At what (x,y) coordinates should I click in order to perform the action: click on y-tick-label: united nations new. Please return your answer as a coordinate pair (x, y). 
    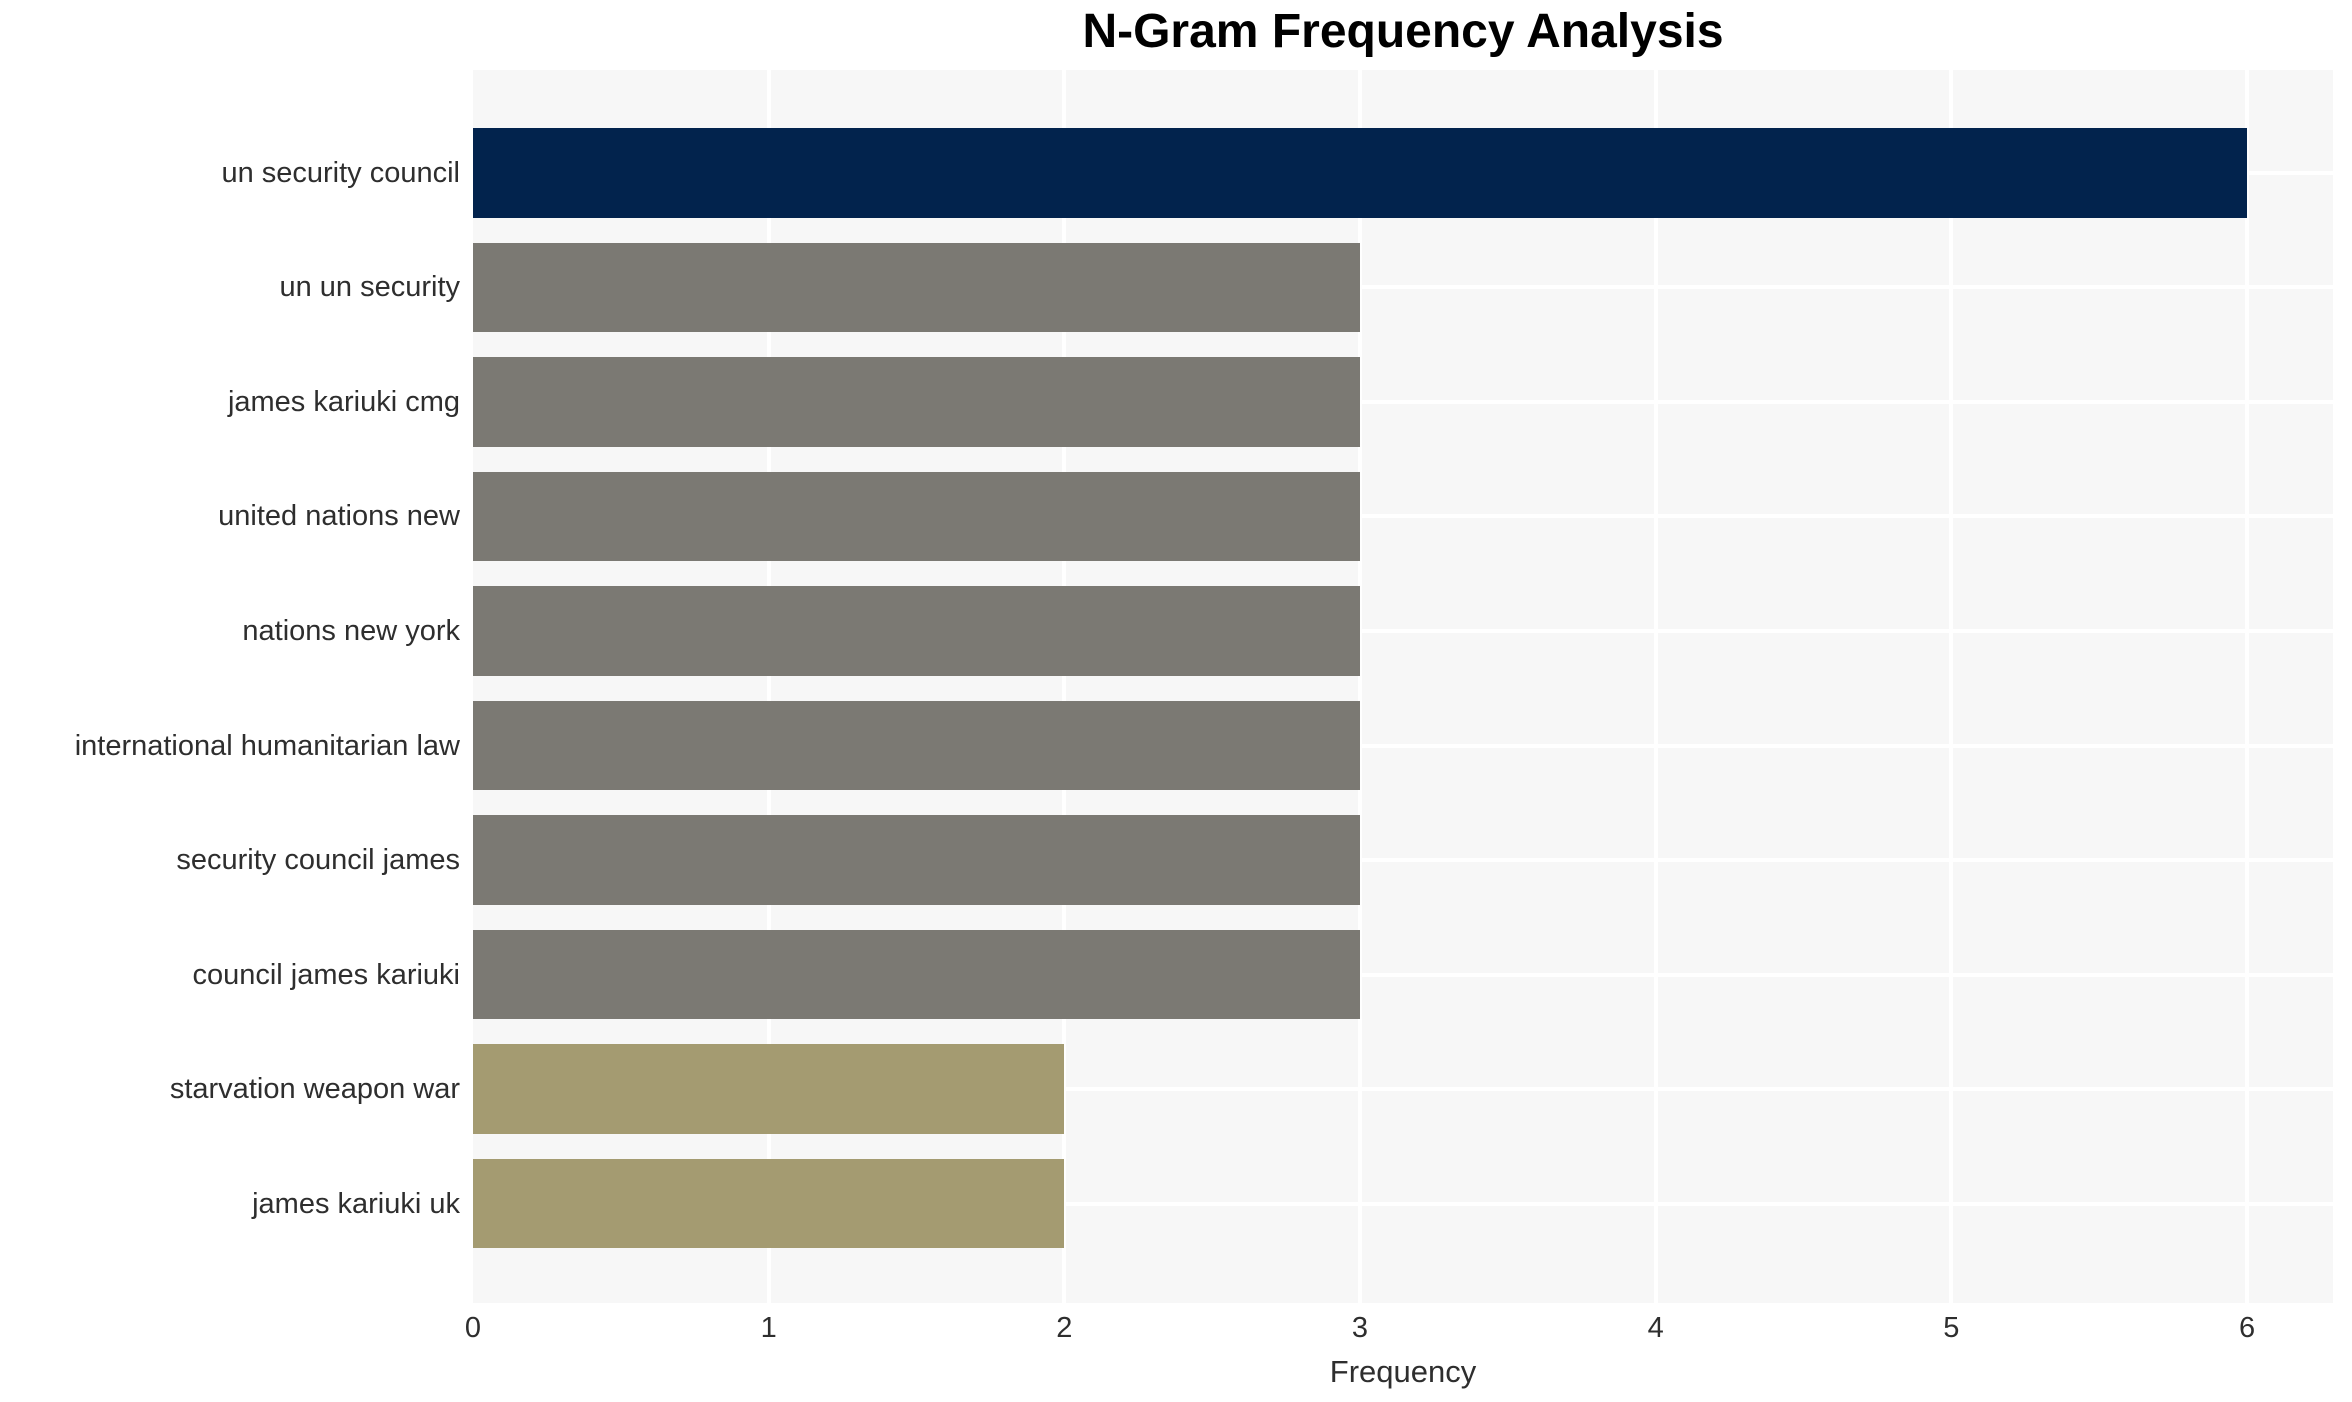
    Looking at the image, I should click on (339, 516).